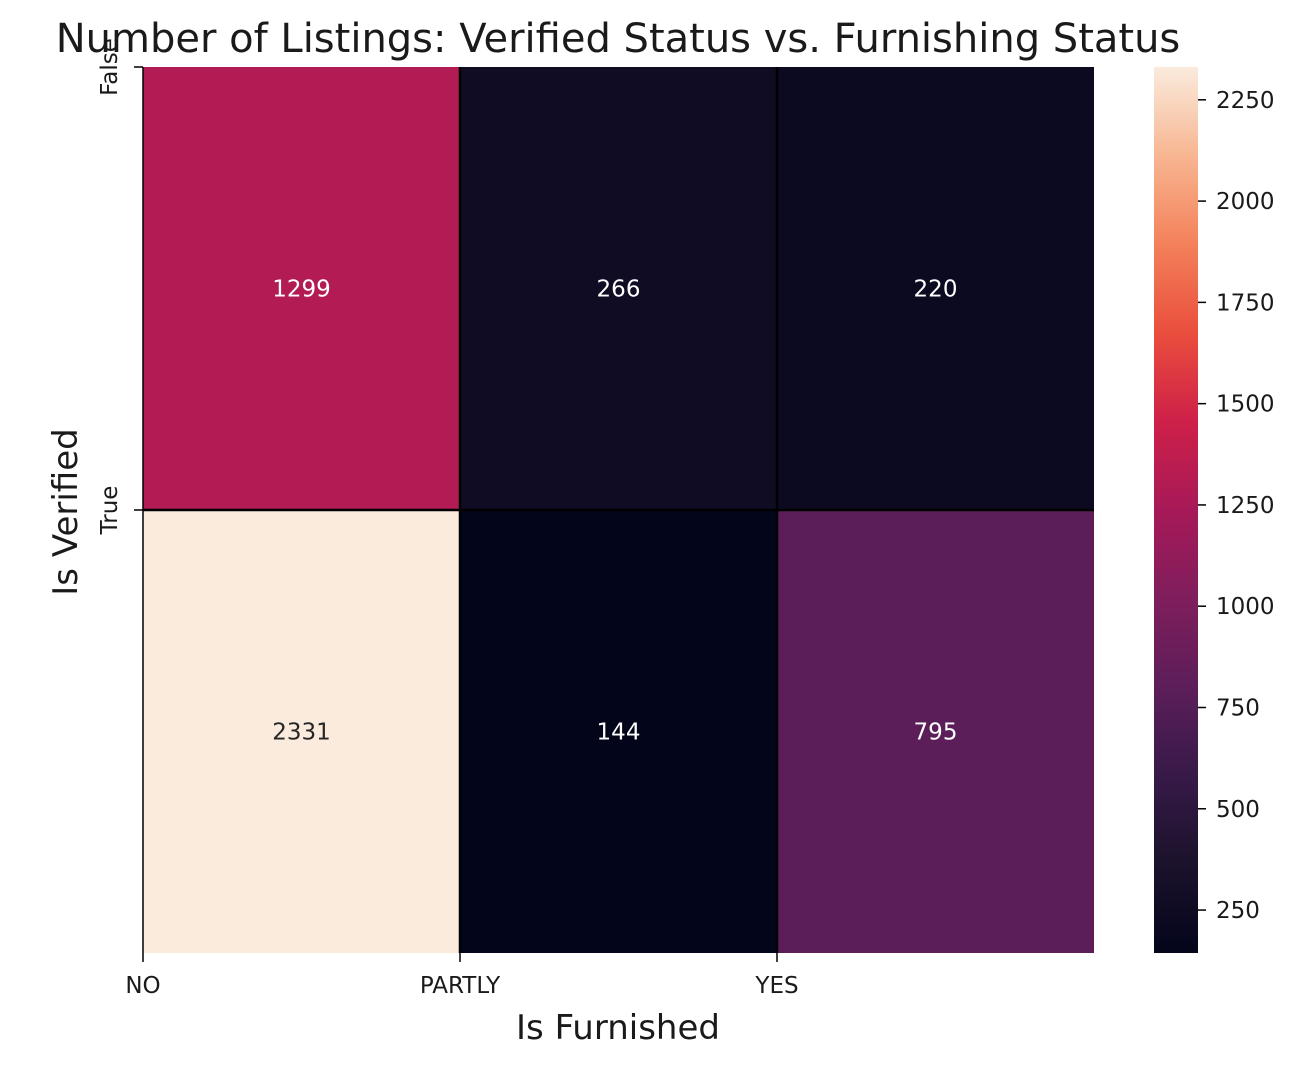  What do you see at coordinates (1245, 607) in the screenshot?
I see `colorbar-tick-label: 1000` at bounding box center [1245, 607].